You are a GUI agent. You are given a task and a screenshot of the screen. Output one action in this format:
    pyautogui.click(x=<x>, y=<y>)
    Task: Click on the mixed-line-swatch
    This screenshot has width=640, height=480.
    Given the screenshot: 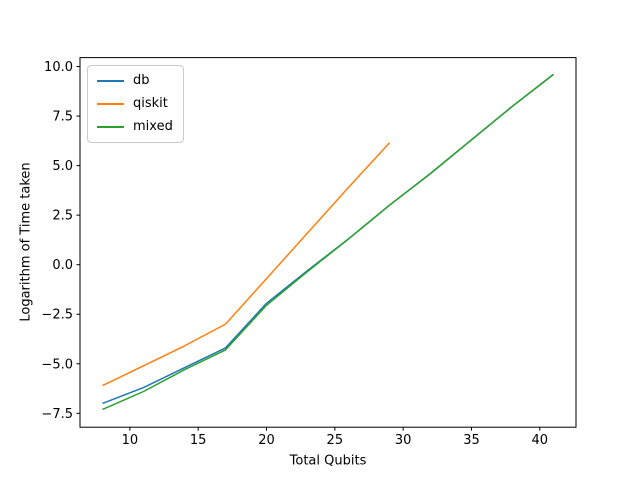 What is the action you would take?
    pyautogui.click(x=110, y=127)
    